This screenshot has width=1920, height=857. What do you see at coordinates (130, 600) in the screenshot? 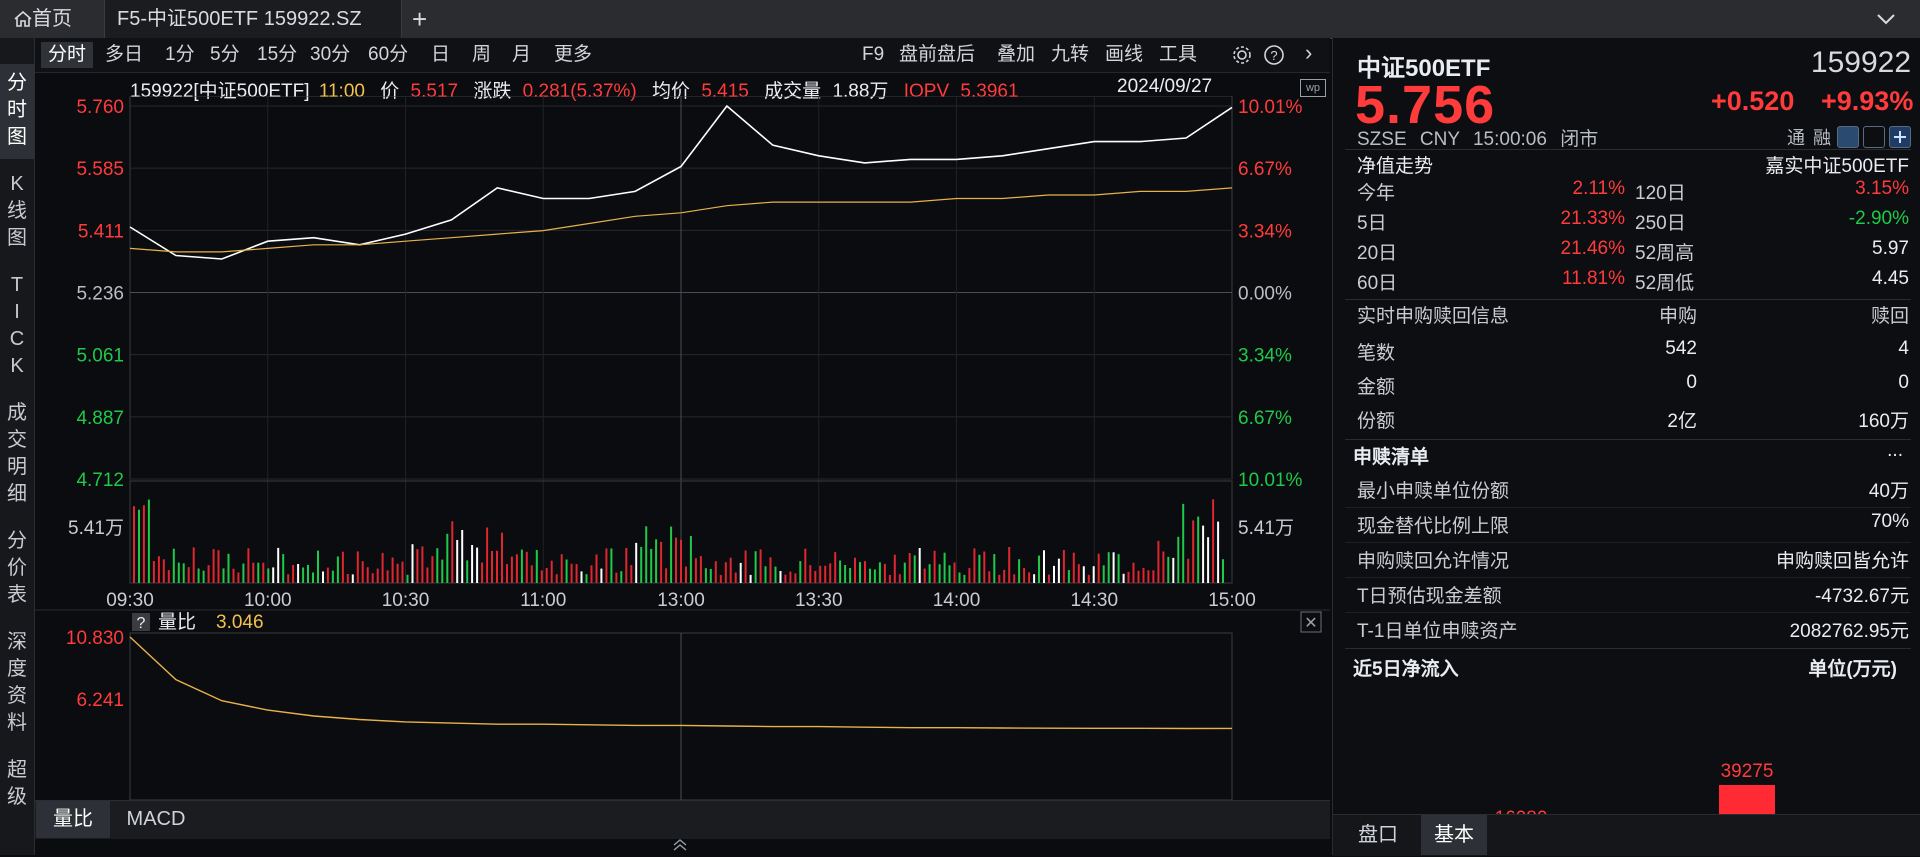
I see `time-tick-label: 09:30` at bounding box center [130, 600].